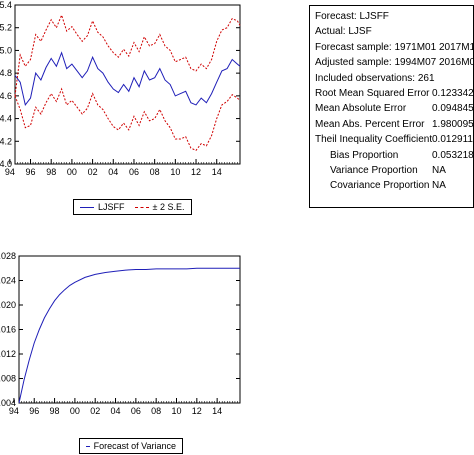  I want to click on y-tick-label: 4.4, so click(6, 119).